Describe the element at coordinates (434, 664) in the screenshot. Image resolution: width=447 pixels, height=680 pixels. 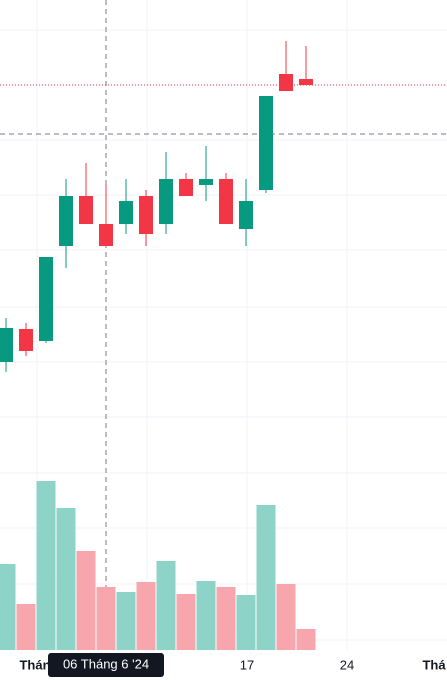
I see `x-tick-label: Thá` at that location.